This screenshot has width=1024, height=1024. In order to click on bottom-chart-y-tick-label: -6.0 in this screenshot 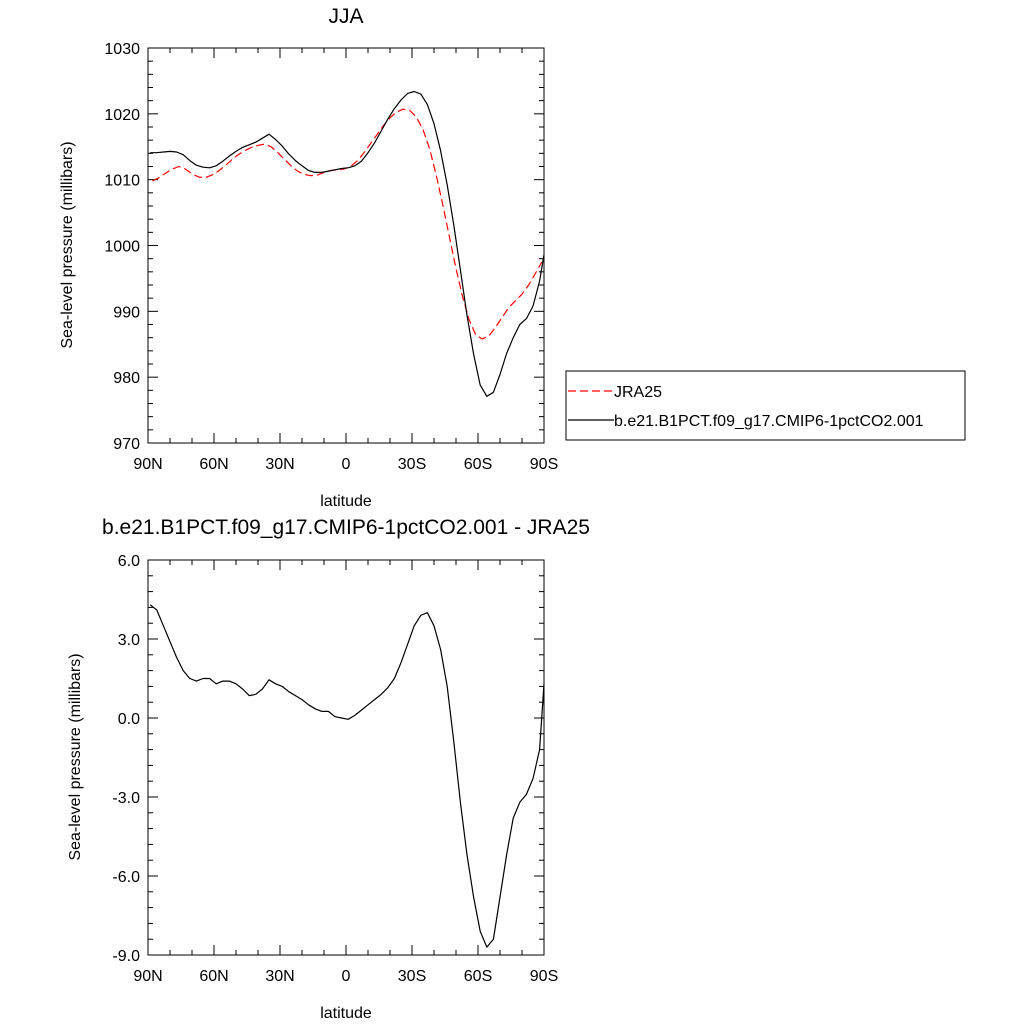, I will do `click(126, 877)`.